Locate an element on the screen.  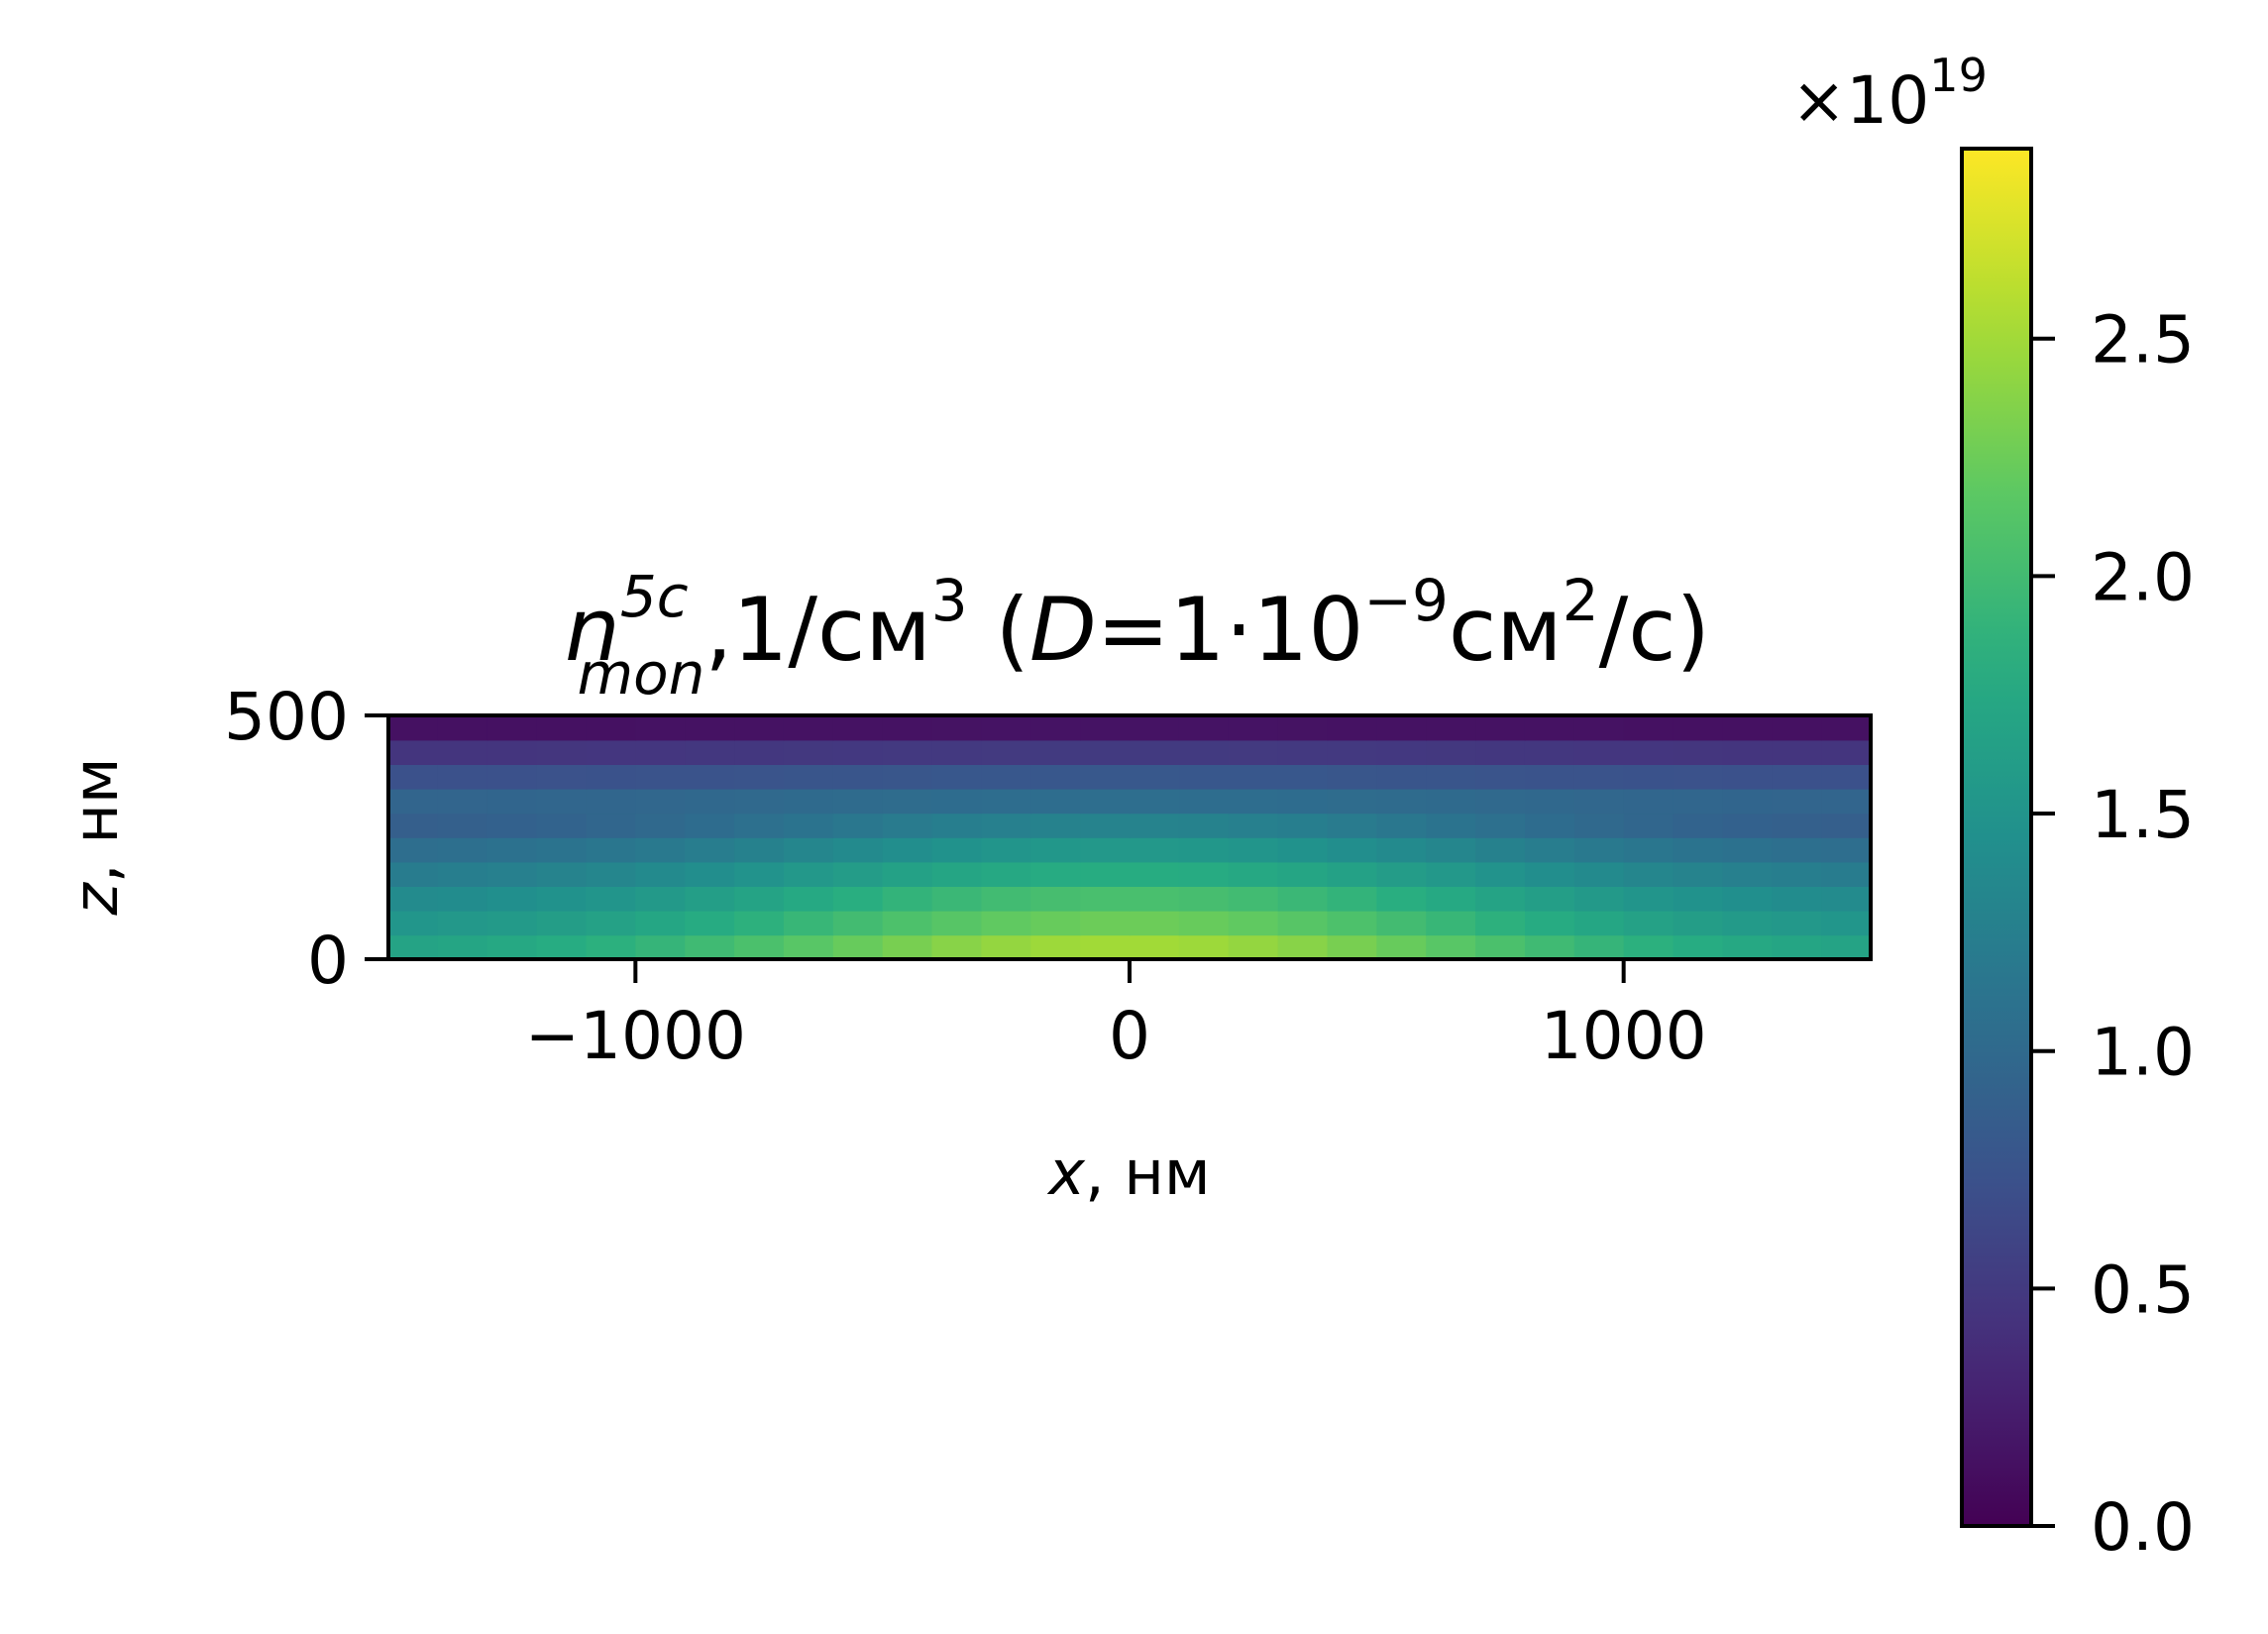
y-axis-label: z, нм is located at coordinates (96, 836).